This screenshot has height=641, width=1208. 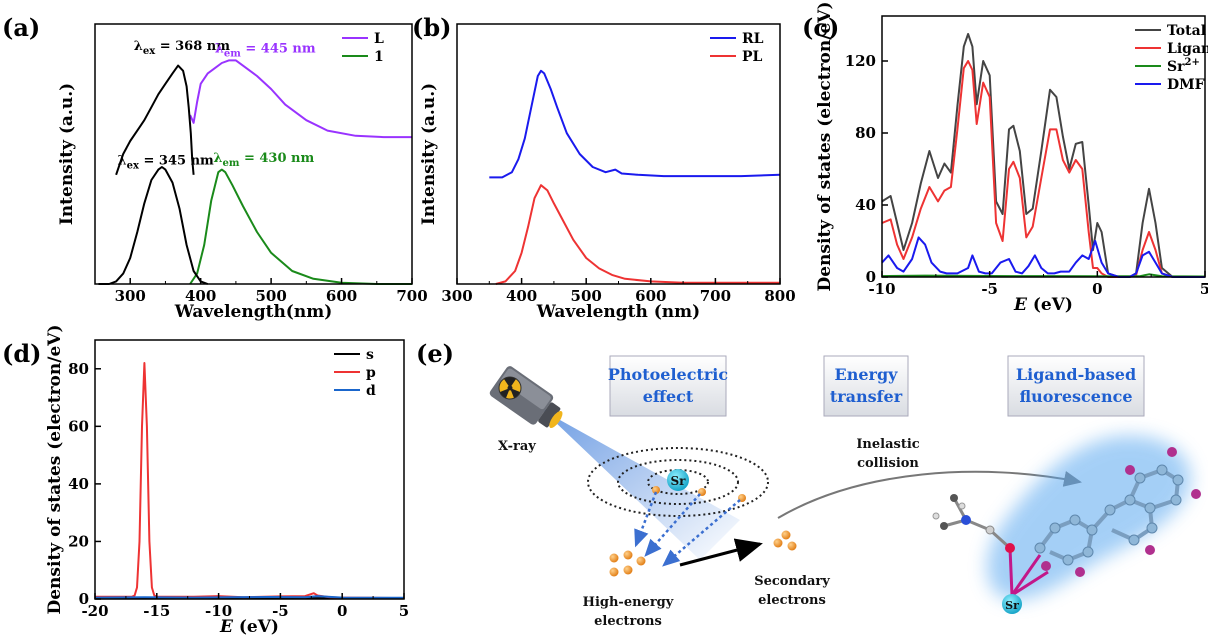 I want to click on xray-beam-icon, so click(x=636, y=480).